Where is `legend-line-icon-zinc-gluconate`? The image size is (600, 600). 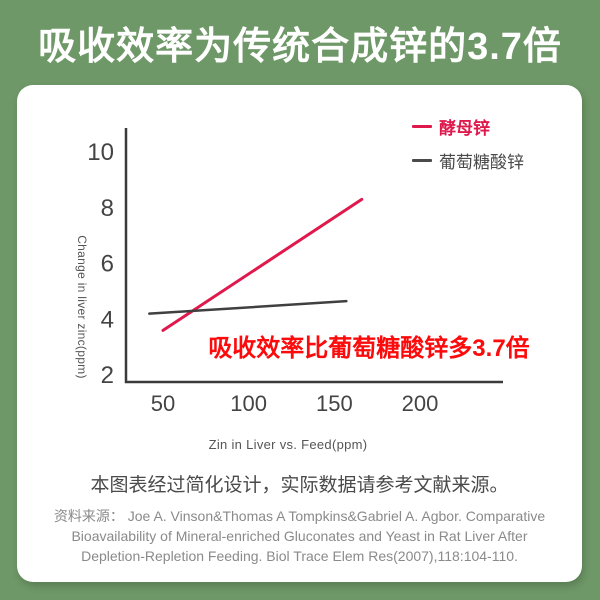
legend-line-icon-zinc-gluconate is located at coordinates (422, 160).